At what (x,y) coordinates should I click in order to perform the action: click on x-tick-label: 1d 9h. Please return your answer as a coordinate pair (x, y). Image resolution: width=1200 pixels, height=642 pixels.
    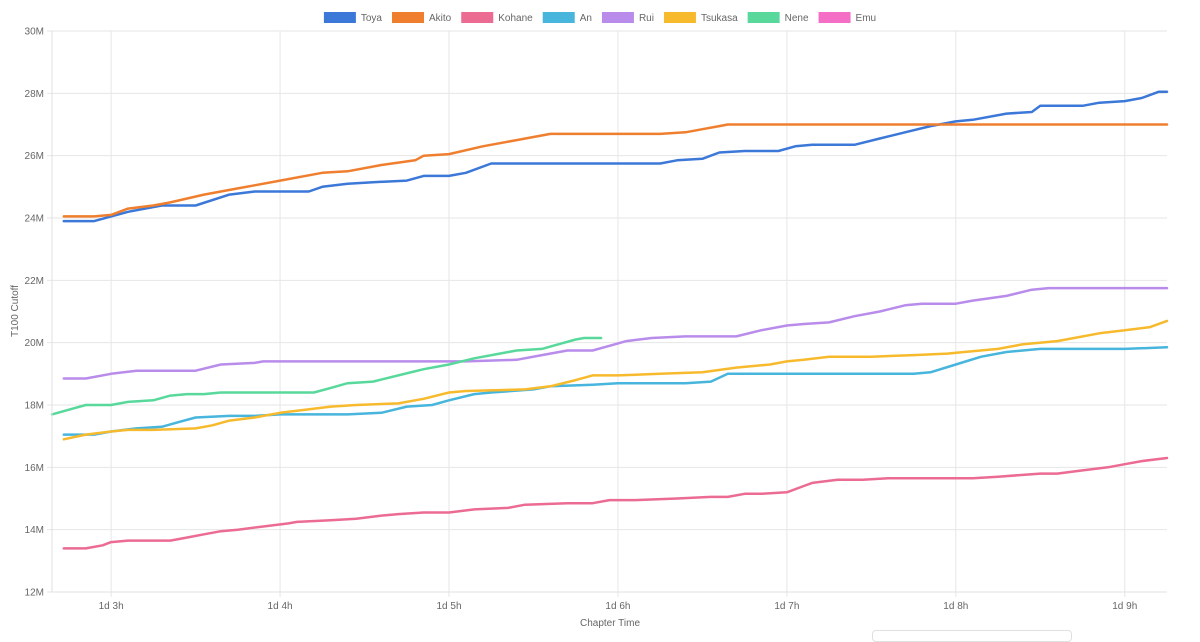
    Looking at the image, I should click on (1124, 606).